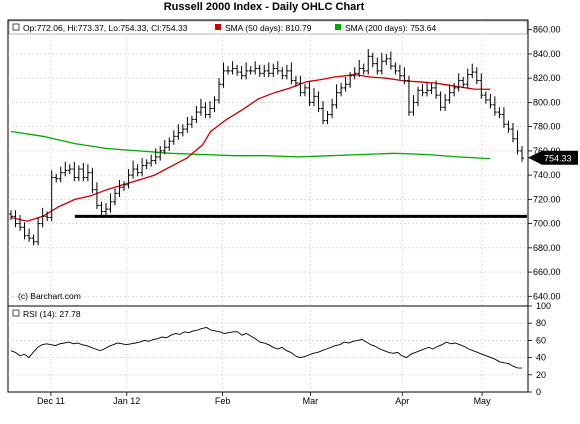 Image resolution: width=580 pixels, height=424 pixels. I want to click on x-axis: Dec 11 Jan 12 Feb Mar Apr May, so click(264, 399).